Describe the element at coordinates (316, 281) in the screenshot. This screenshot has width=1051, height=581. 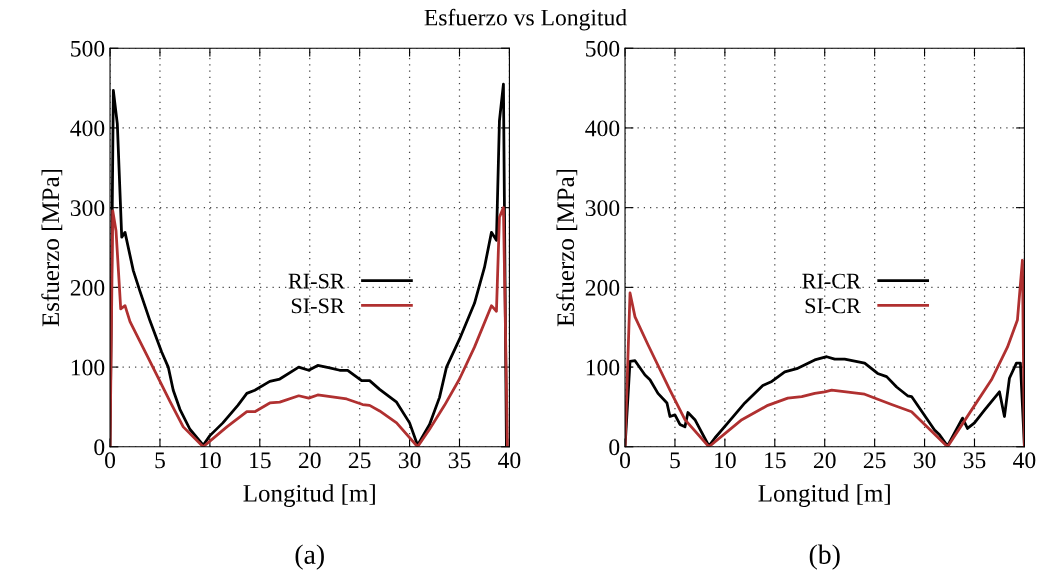
I see `legend-label: RI-SR` at that location.